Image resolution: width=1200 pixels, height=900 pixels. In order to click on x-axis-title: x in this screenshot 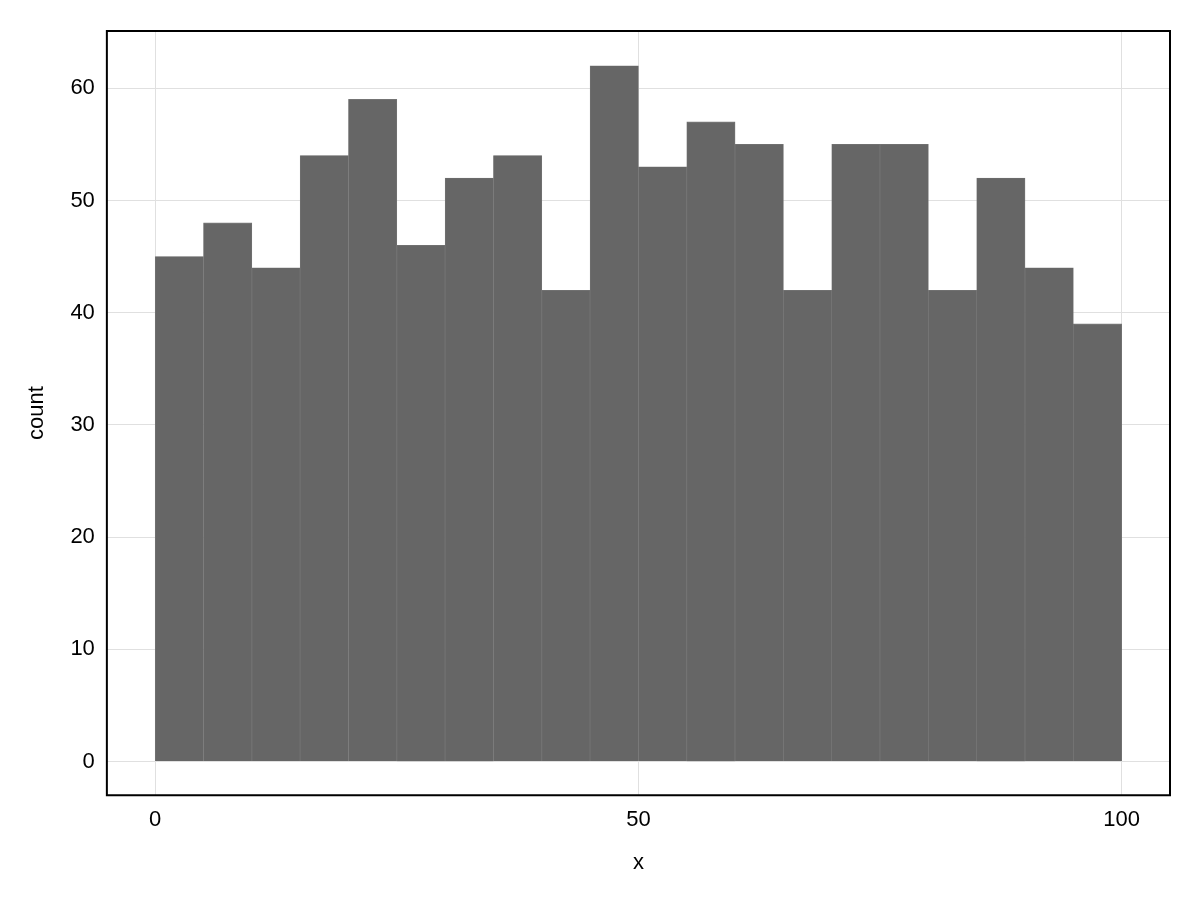, I will do `click(638, 861)`.